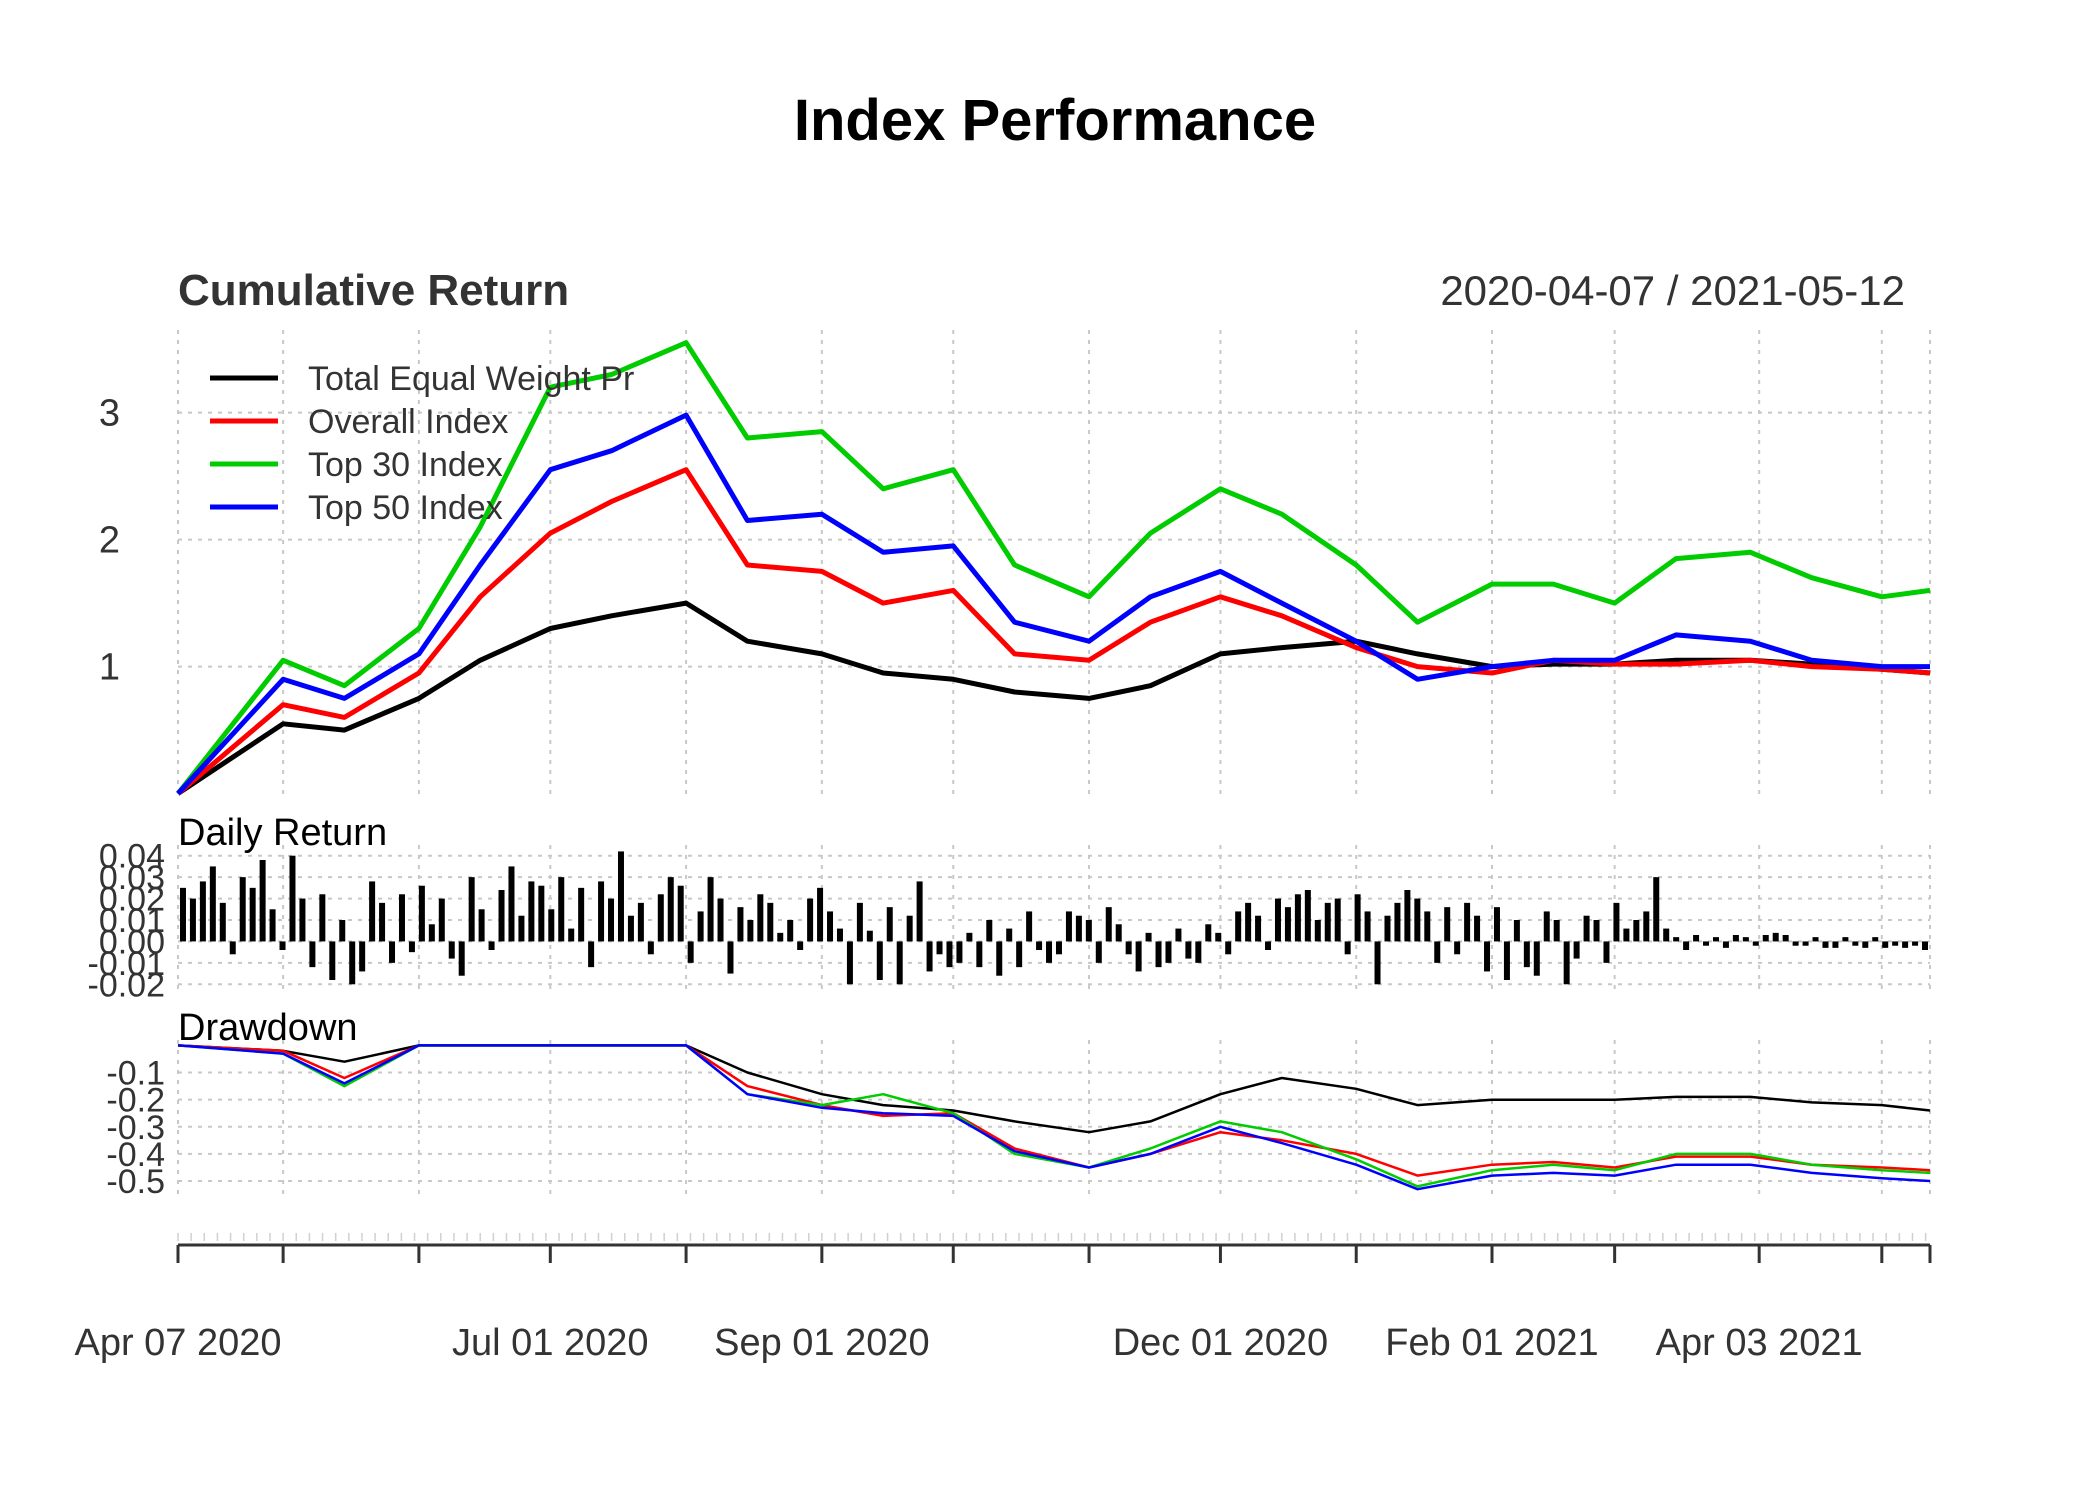 This screenshot has width=2100, height=1500. Describe the element at coordinates (132, 857) in the screenshot. I see `y-tick-label: 0.04` at that location.